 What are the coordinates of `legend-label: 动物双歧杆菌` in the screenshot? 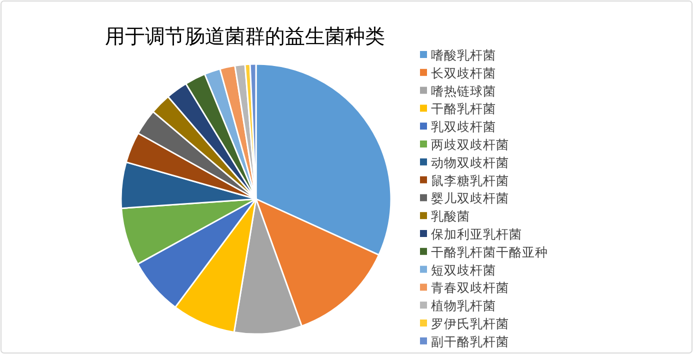 It's located at (470, 162).